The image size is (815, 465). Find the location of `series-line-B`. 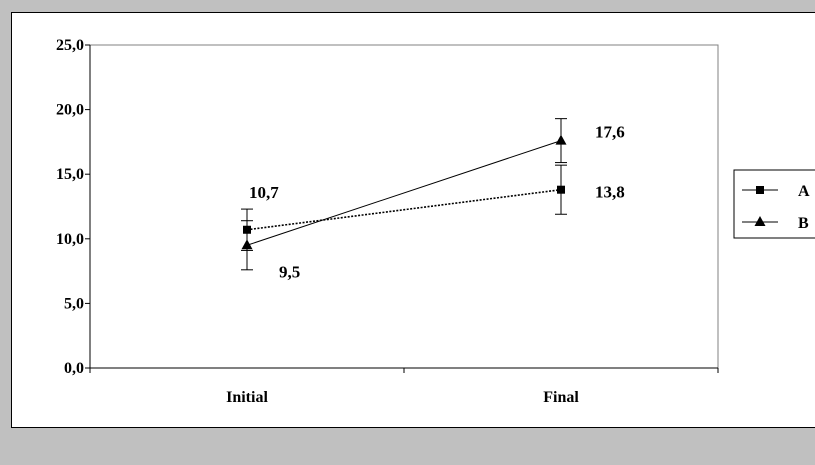

series-line-B is located at coordinates (404, 193).